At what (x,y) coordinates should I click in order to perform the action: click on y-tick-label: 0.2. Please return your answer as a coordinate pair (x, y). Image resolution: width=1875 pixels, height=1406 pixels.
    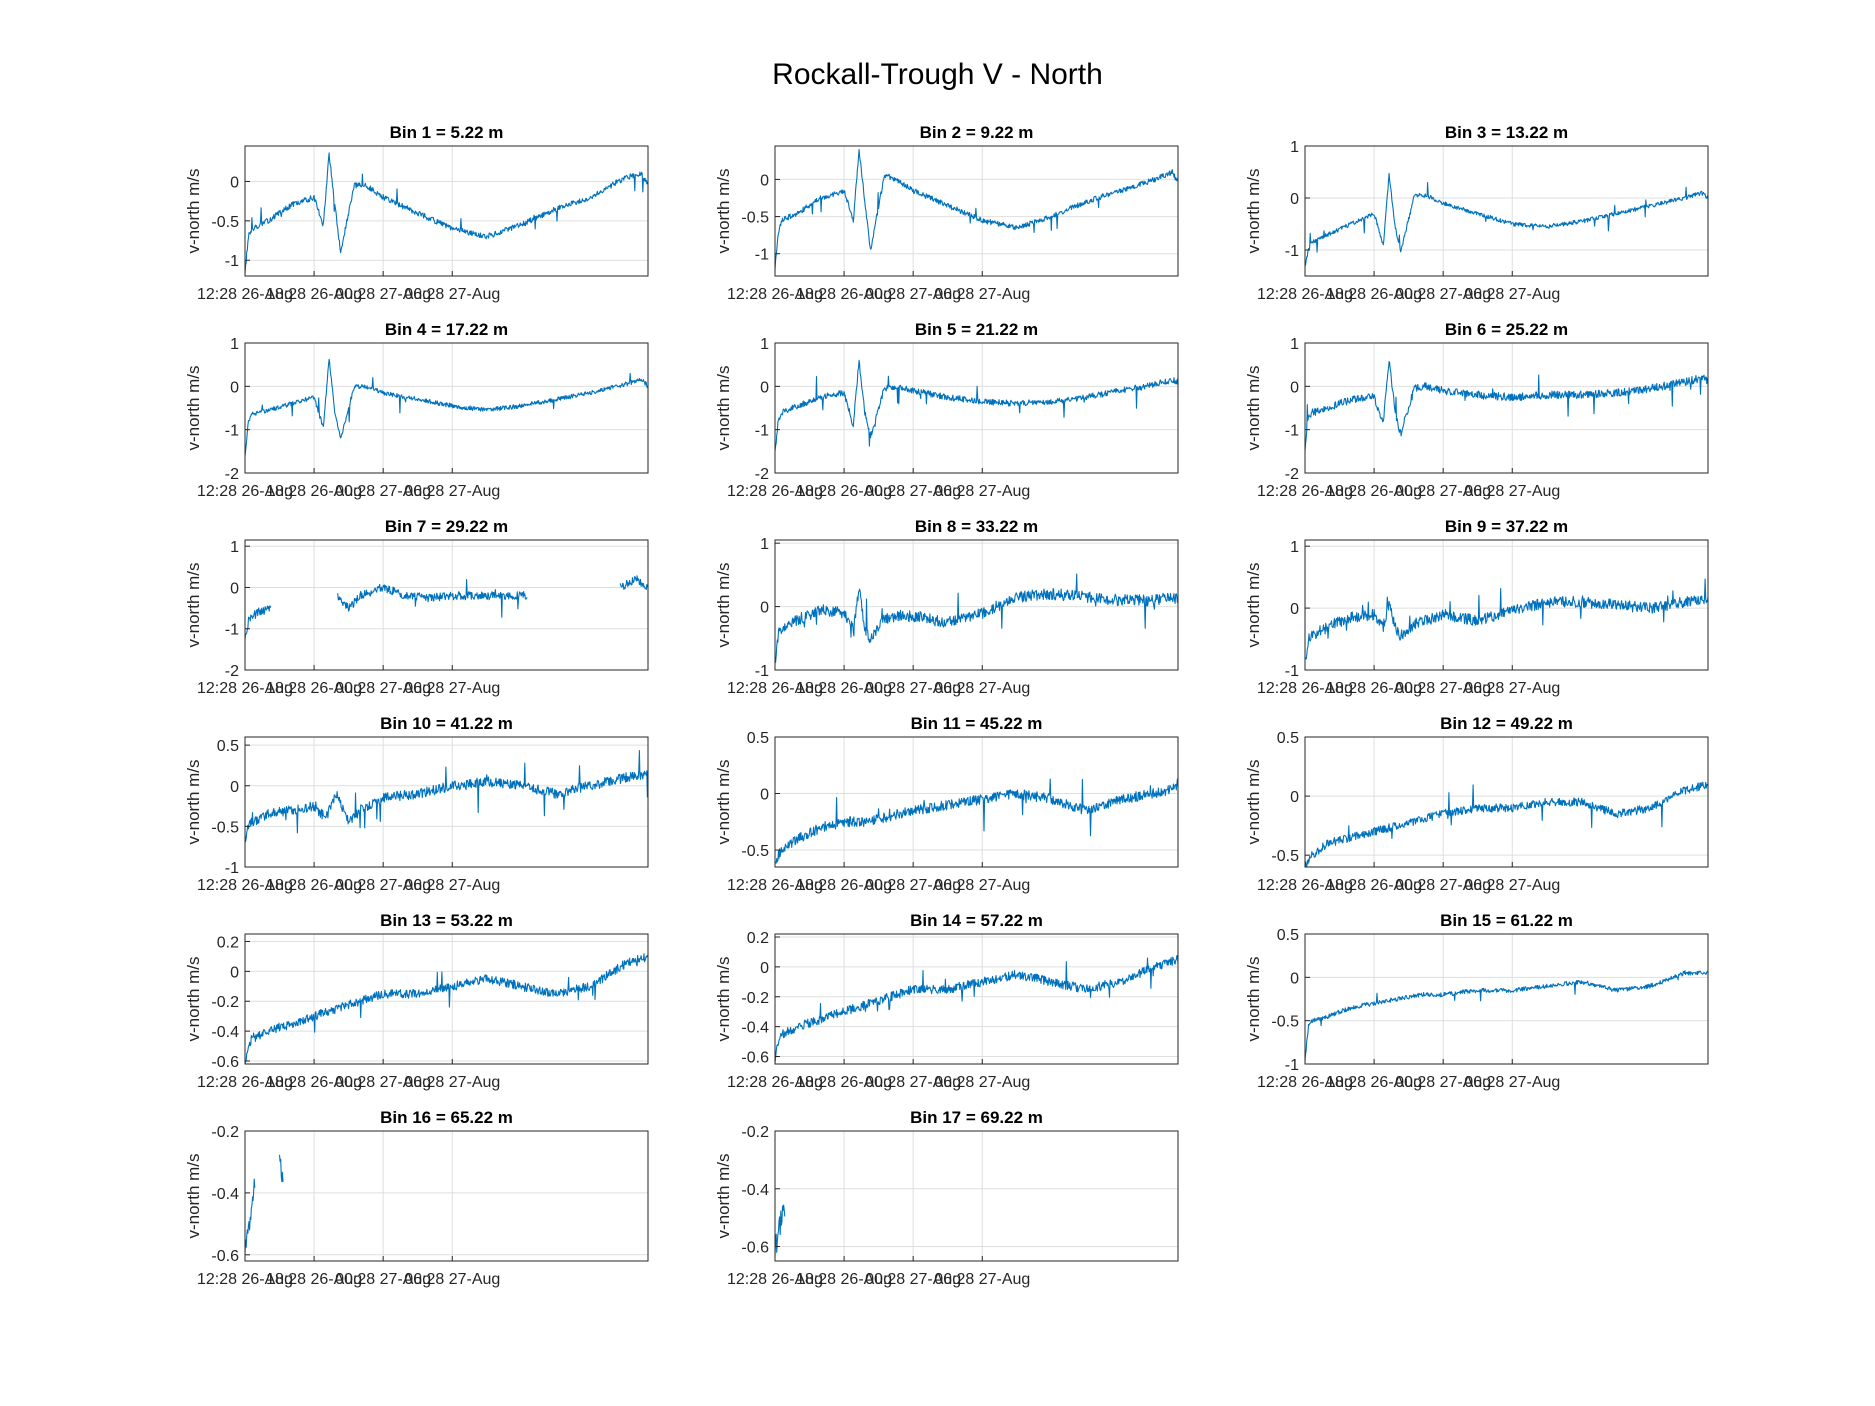
    Looking at the image, I should click on (758, 938).